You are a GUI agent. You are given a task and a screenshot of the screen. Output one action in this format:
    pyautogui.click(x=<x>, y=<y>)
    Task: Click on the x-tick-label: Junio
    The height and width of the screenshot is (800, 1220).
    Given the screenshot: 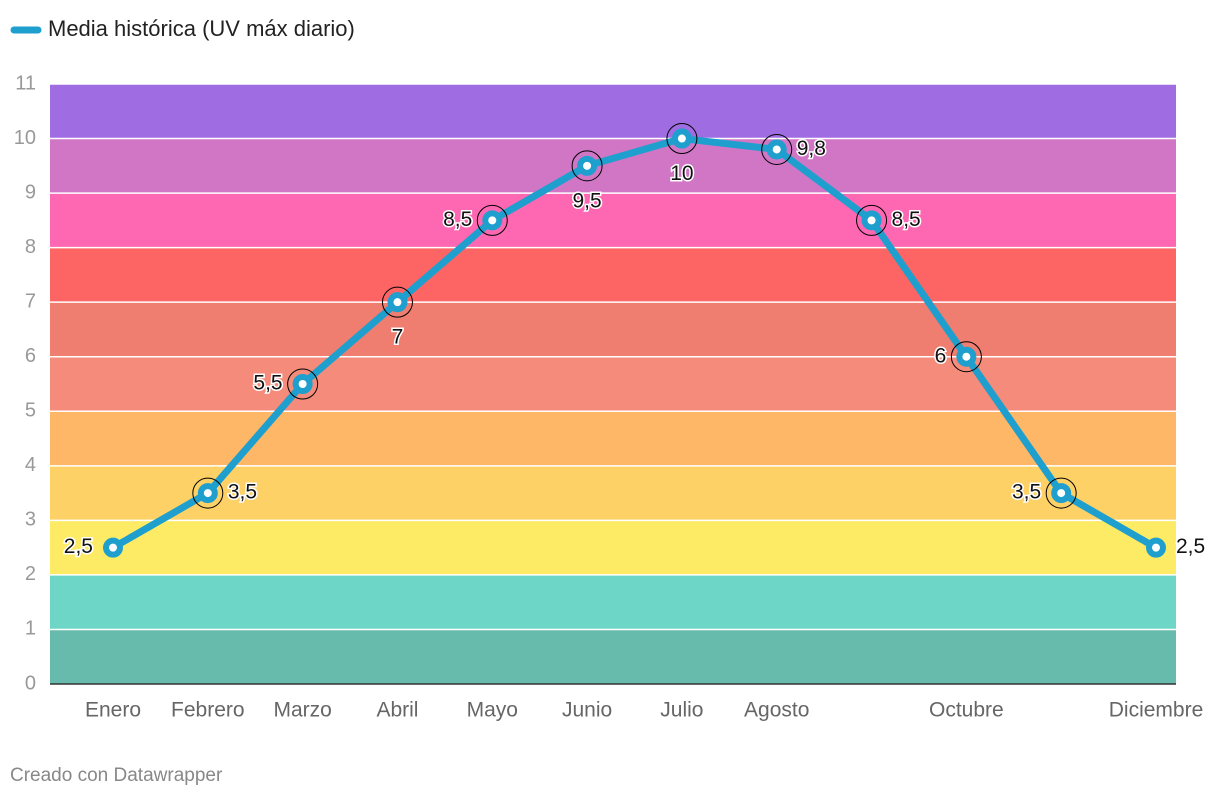 What is the action you would take?
    pyautogui.click(x=587, y=710)
    